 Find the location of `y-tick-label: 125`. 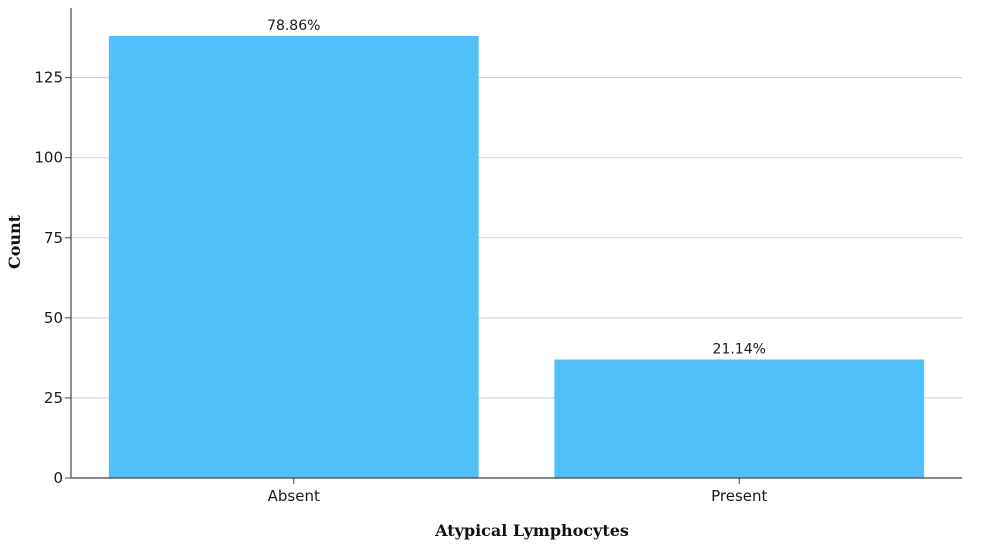

y-tick-label: 125 is located at coordinates (48, 78).